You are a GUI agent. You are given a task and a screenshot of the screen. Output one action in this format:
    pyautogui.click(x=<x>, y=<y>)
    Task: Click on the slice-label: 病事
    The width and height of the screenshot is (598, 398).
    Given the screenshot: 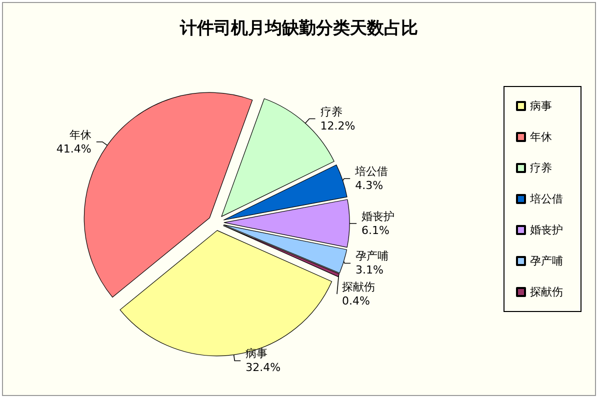 What is the action you would take?
    pyautogui.click(x=257, y=353)
    